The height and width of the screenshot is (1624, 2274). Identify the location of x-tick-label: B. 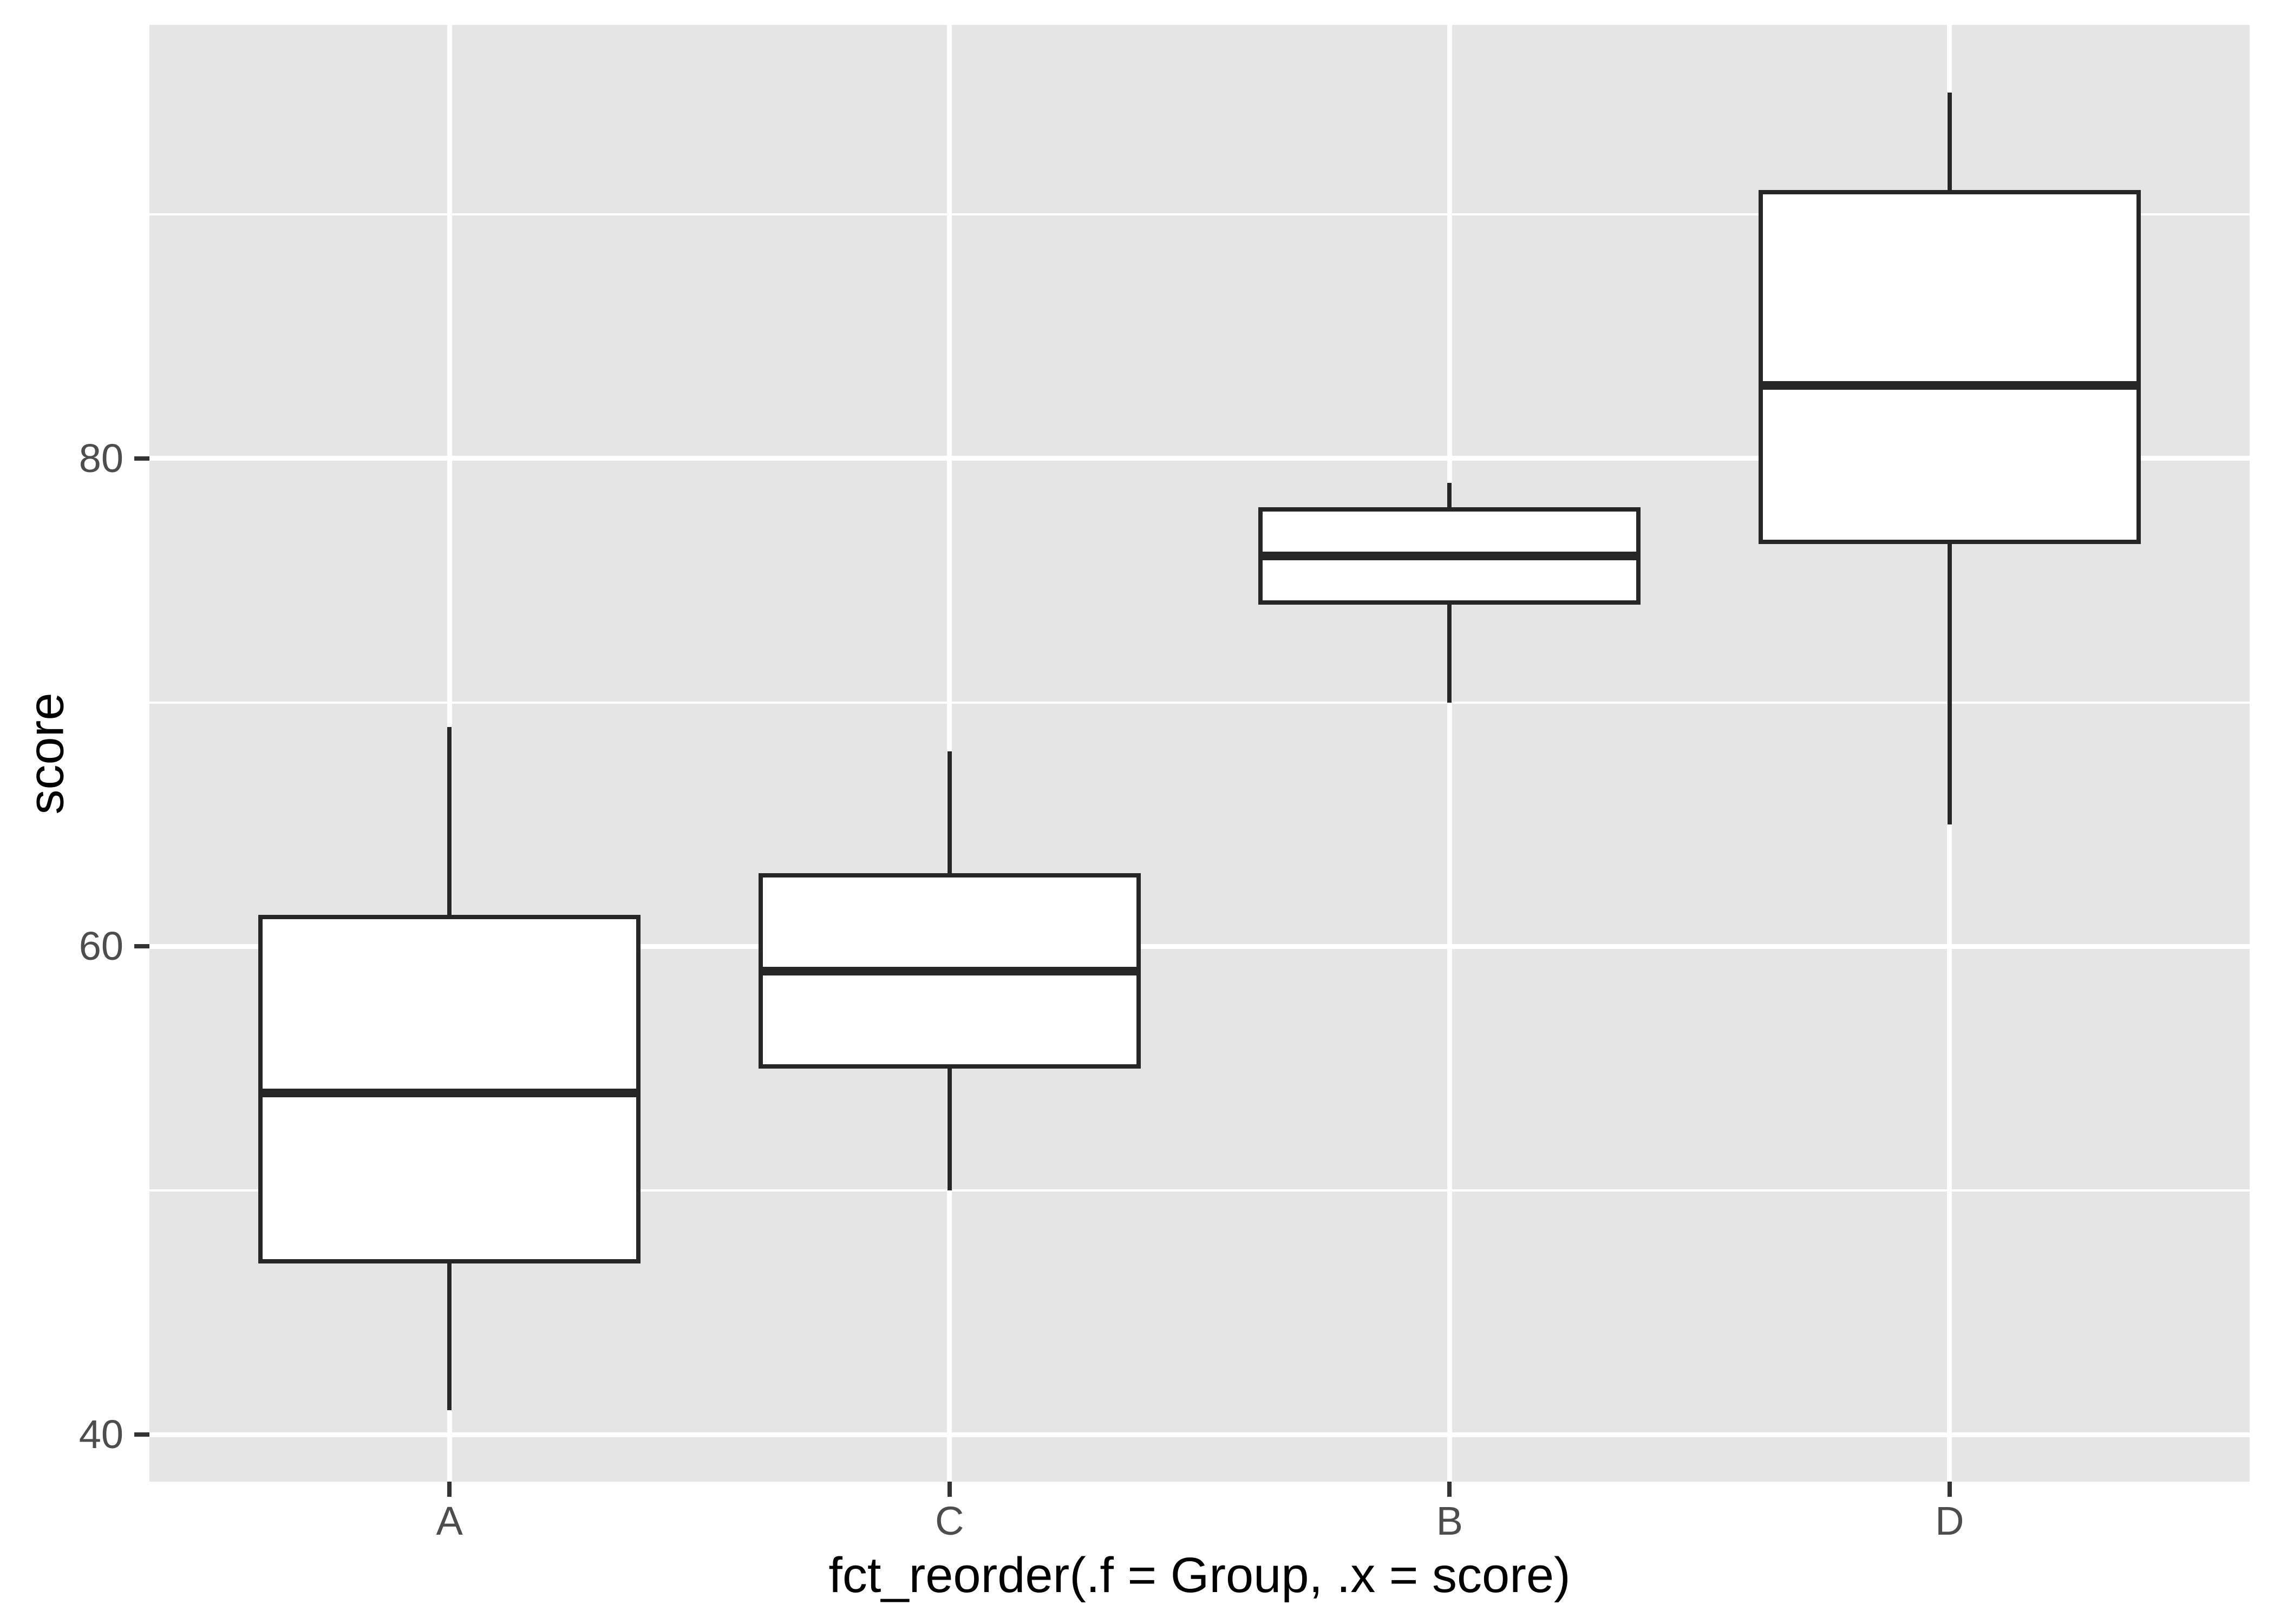
(1450, 1520).